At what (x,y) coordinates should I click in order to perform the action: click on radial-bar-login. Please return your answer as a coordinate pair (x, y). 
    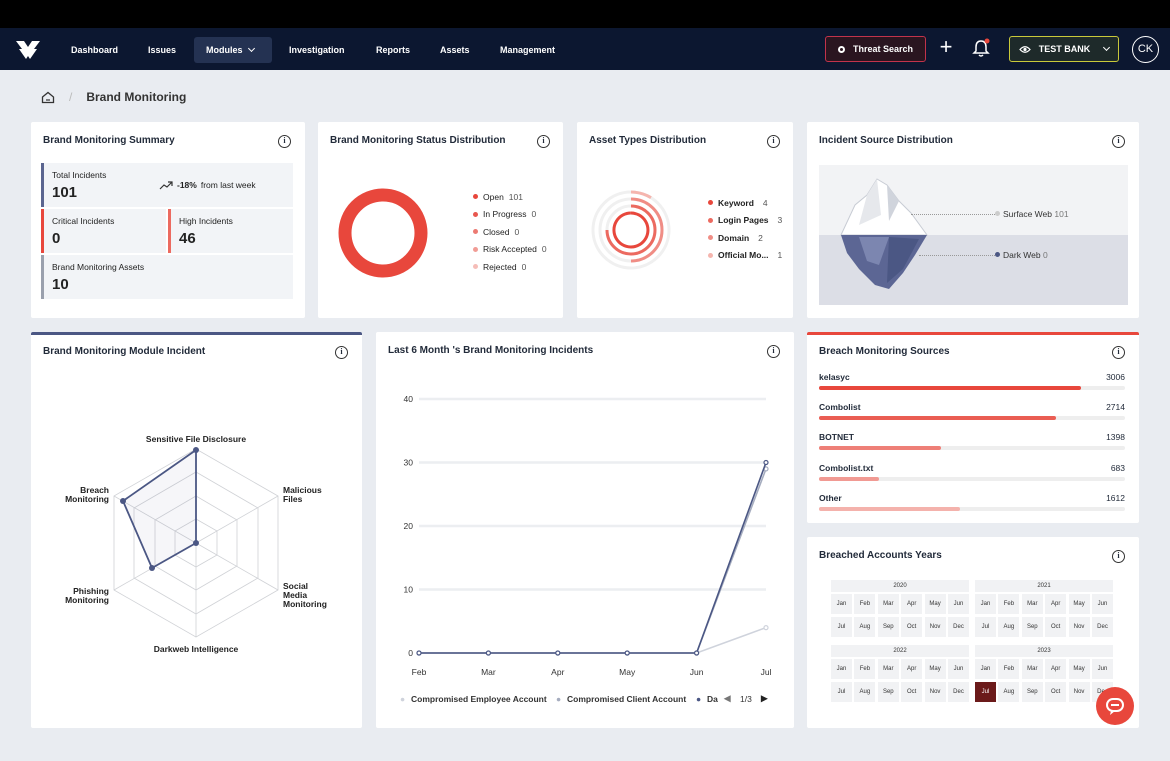
    Looking at the image, I should click on (631, 230).